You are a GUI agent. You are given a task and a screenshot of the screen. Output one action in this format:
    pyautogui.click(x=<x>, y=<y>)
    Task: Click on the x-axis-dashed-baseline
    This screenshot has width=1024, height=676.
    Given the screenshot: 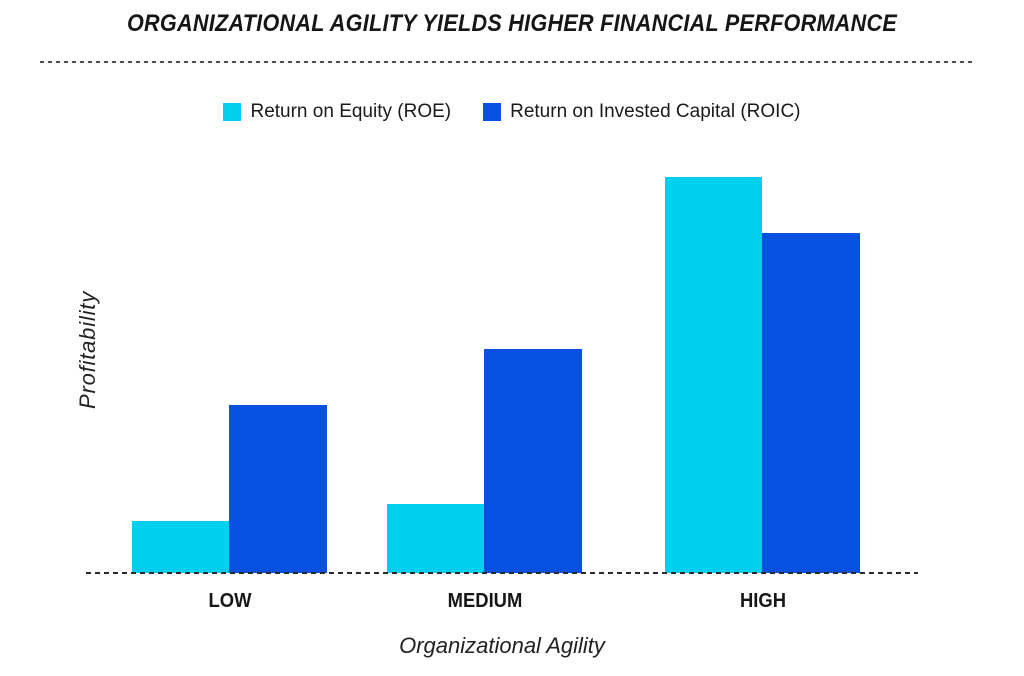 What is the action you would take?
    pyautogui.click(x=502, y=573)
    